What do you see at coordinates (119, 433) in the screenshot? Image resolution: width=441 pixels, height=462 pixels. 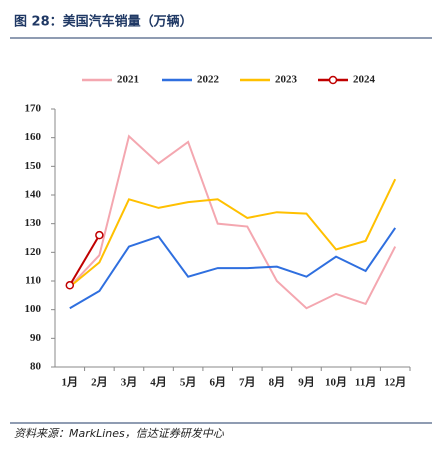 I see `source: 资料来源：MarkLines，信达证券研发中心` at bounding box center [119, 433].